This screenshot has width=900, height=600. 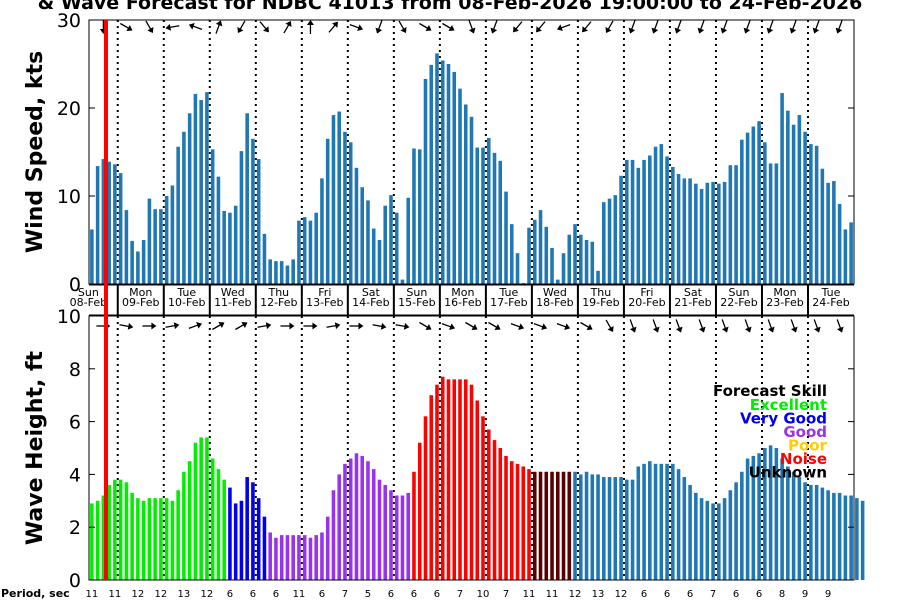 What do you see at coordinates (738, 302) in the screenshot?
I see `day-date-label: 22-Feb` at bounding box center [738, 302].